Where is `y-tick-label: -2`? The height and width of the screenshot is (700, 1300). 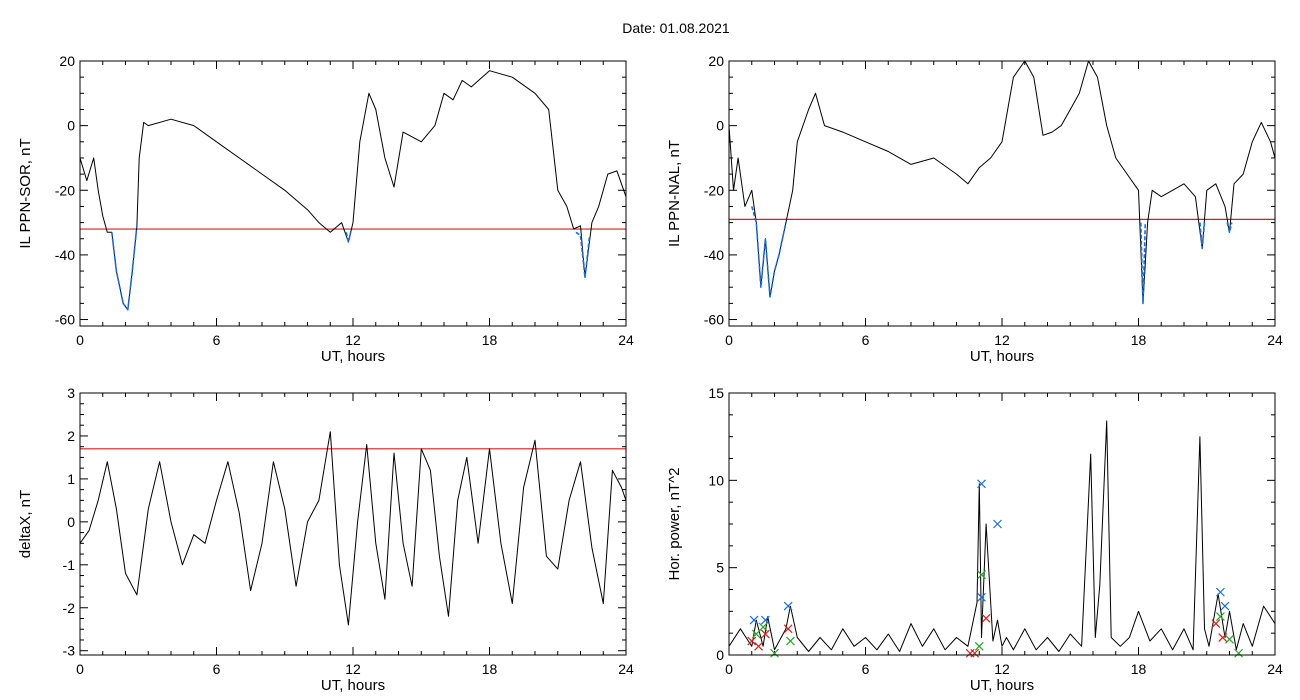
y-tick-label: -2 is located at coordinates (69, 608).